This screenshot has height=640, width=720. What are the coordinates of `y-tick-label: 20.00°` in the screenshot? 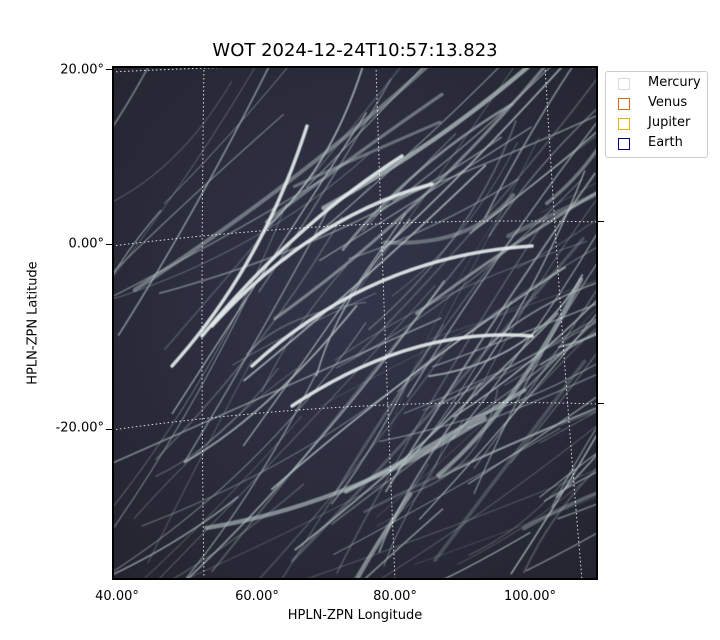 It's located at (82, 70).